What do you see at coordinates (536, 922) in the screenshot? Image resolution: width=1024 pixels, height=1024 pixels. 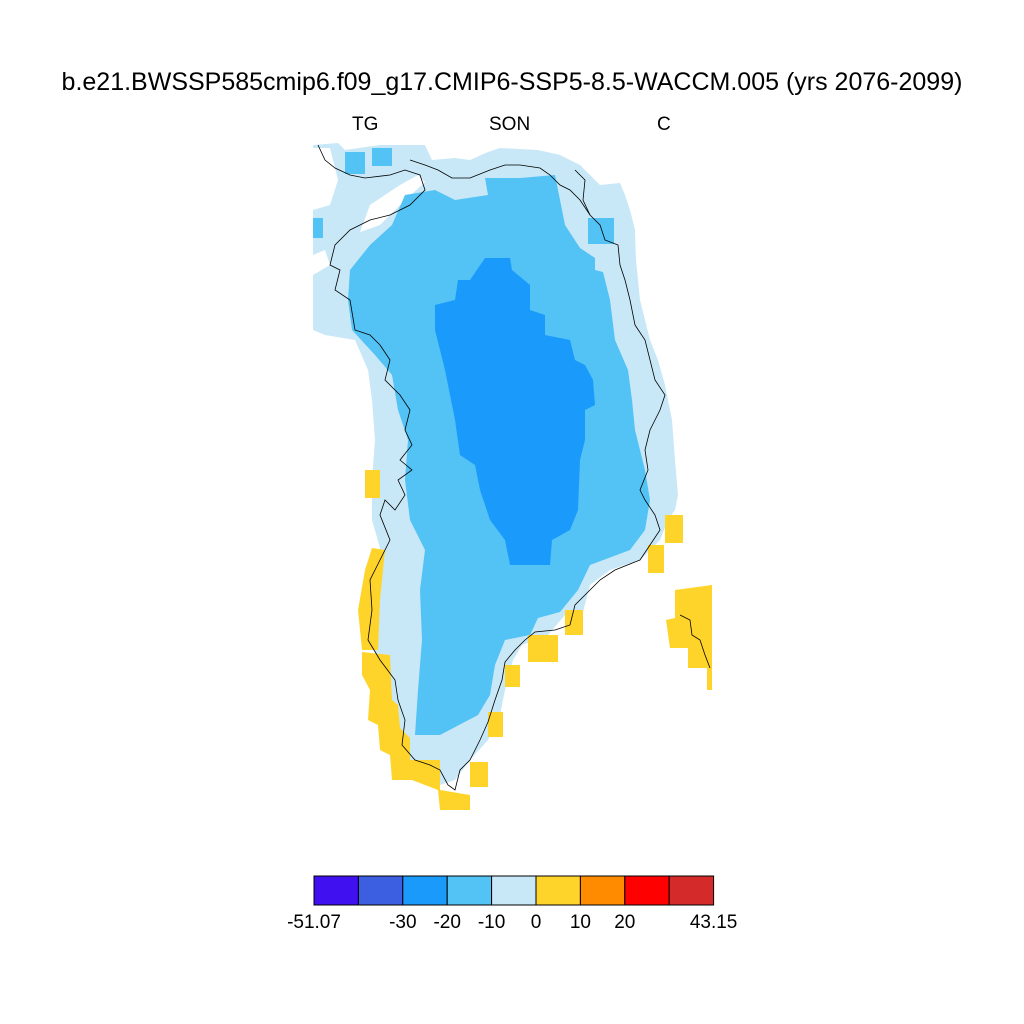 I see `colorbar-tick-label: 0` at bounding box center [536, 922].